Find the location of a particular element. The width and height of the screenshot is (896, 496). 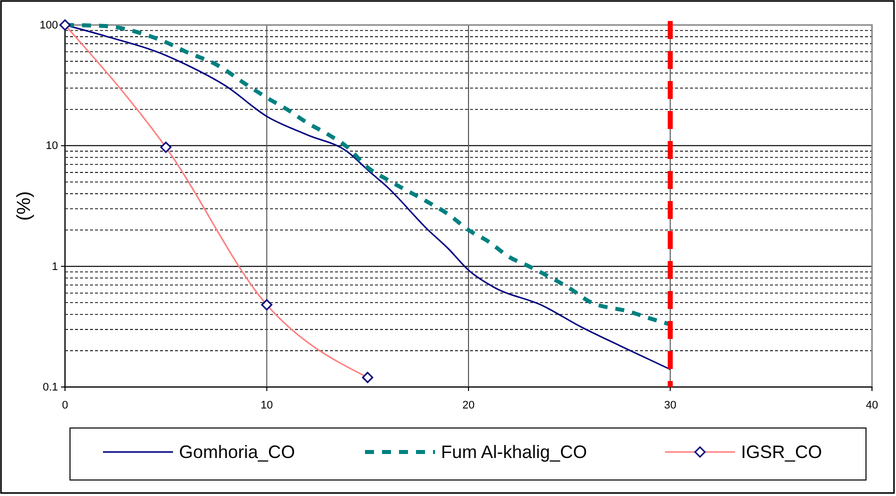

y-tick-label: 10 is located at coordinates (52, 146).